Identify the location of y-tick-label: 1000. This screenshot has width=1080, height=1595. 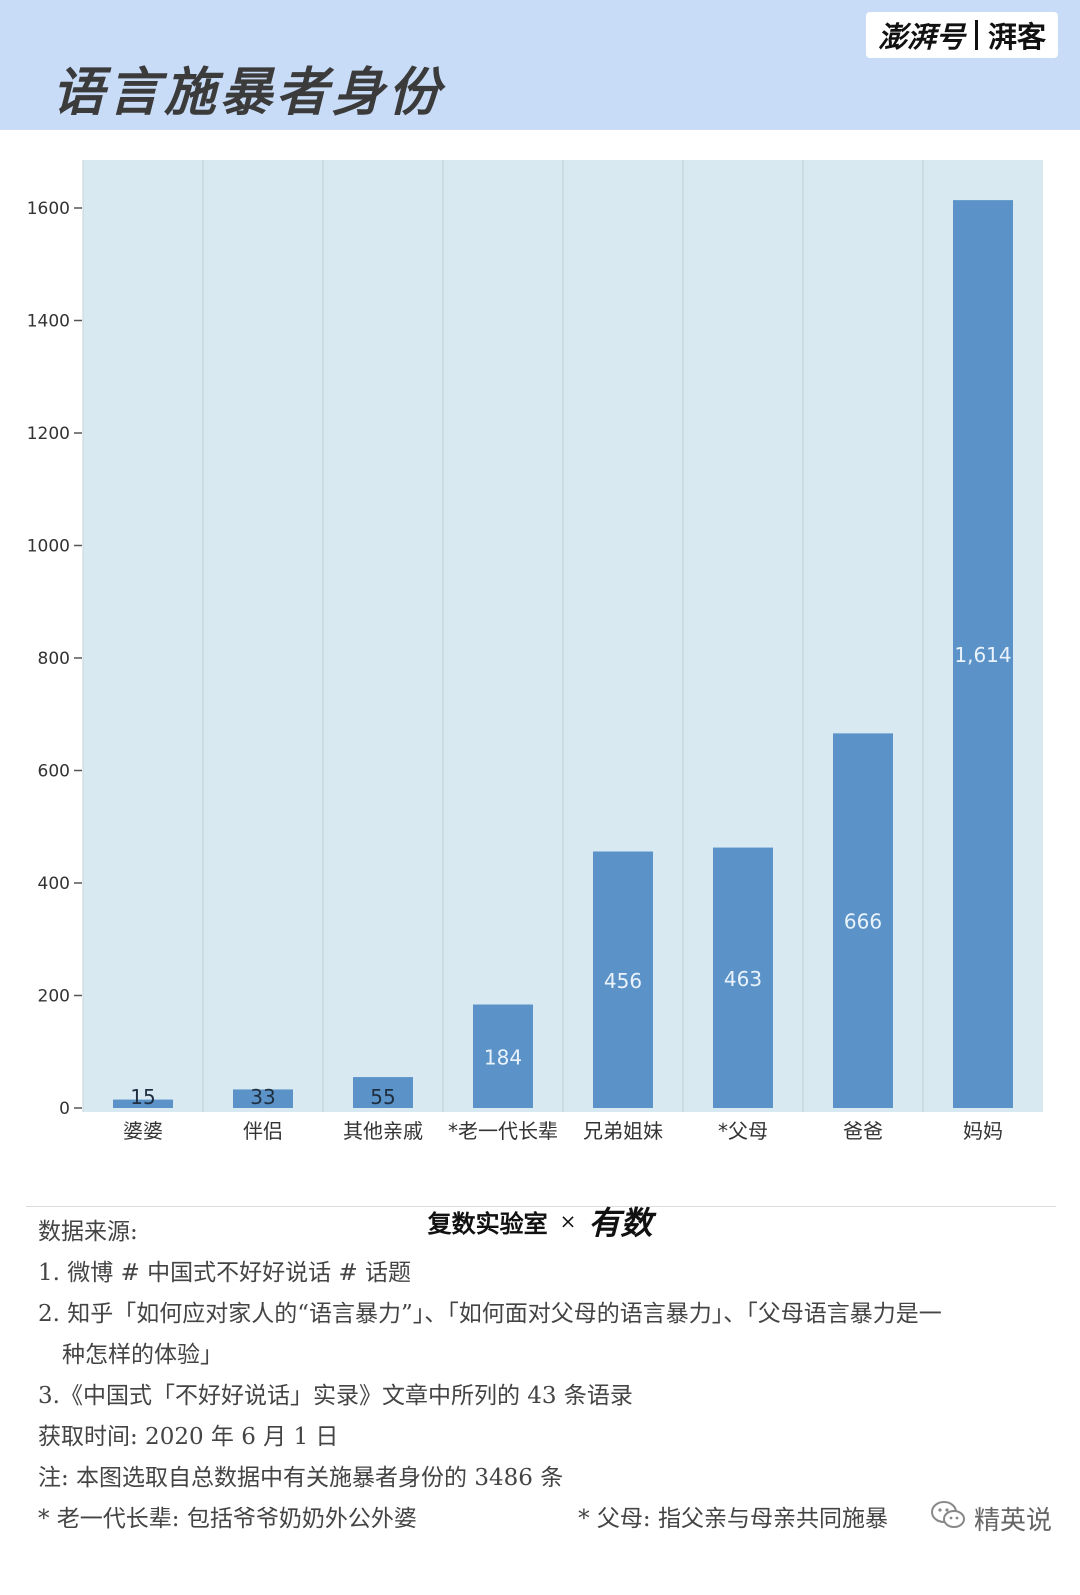
(48, 547).